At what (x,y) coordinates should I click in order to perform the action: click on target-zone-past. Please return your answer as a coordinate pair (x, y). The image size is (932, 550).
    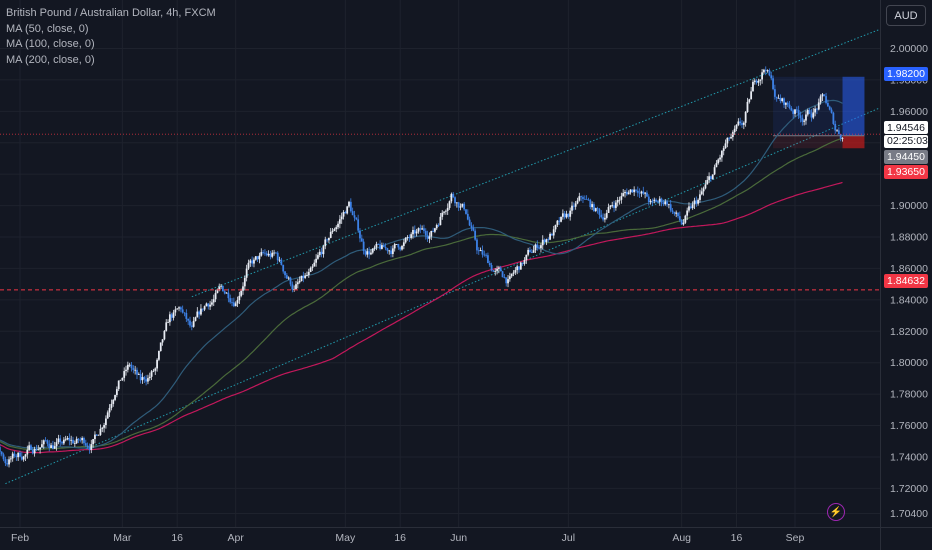
    Looking at the image, I should click on (808, 106).